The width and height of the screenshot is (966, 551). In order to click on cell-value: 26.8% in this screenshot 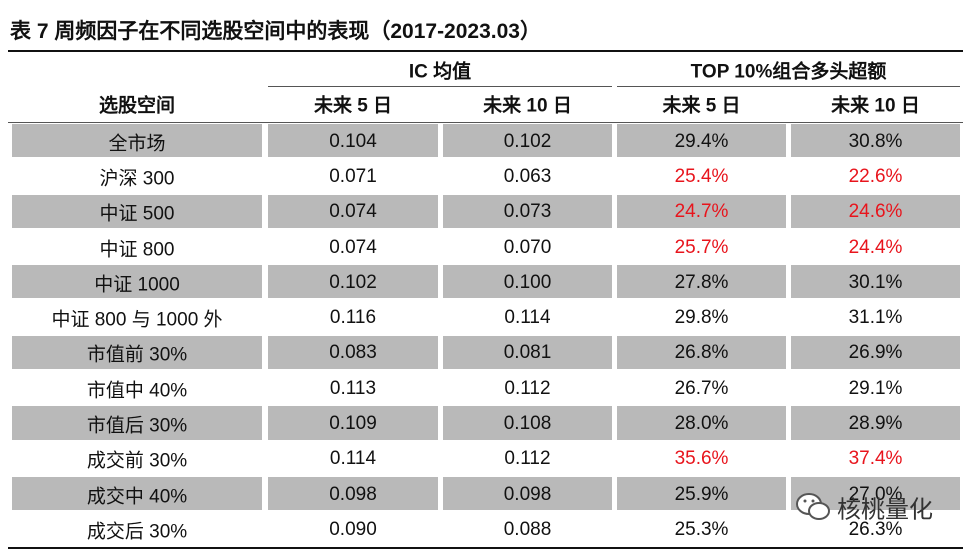, I will do `click(701, 353)`.